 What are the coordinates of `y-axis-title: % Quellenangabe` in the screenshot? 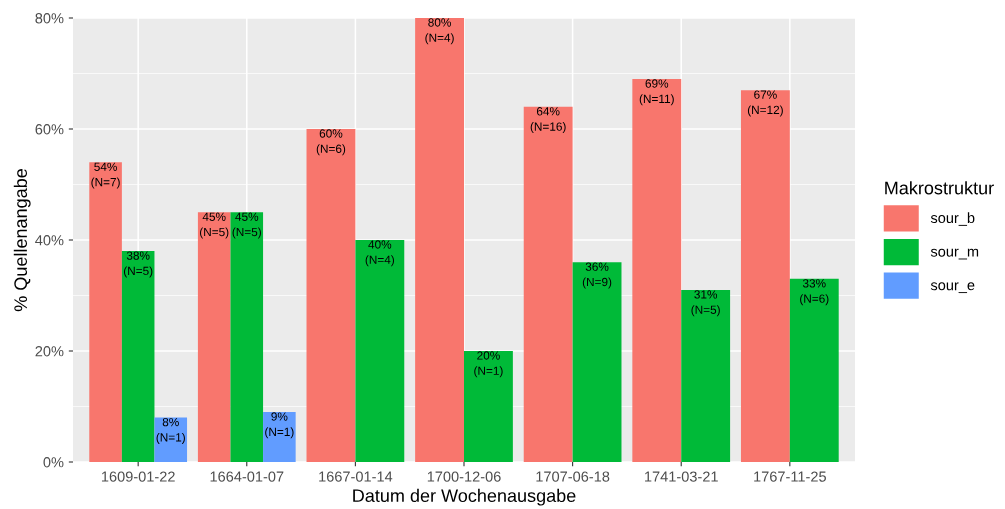 It's located at (22, 240).